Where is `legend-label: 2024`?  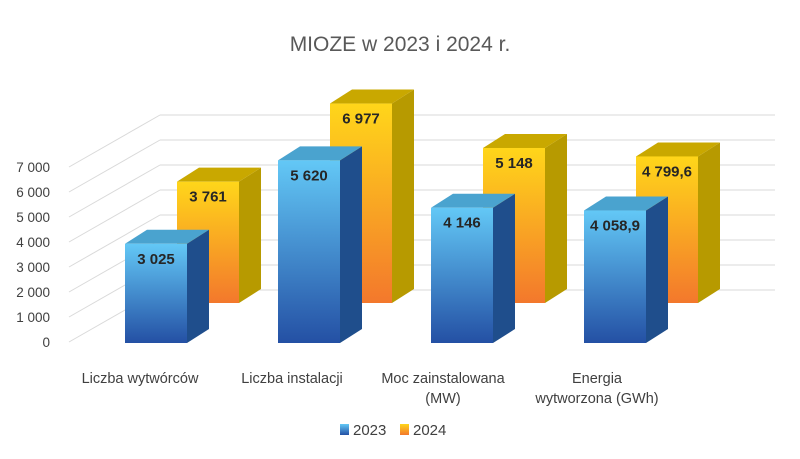
legend-label: 2024 is located at coordinates (429, 430).